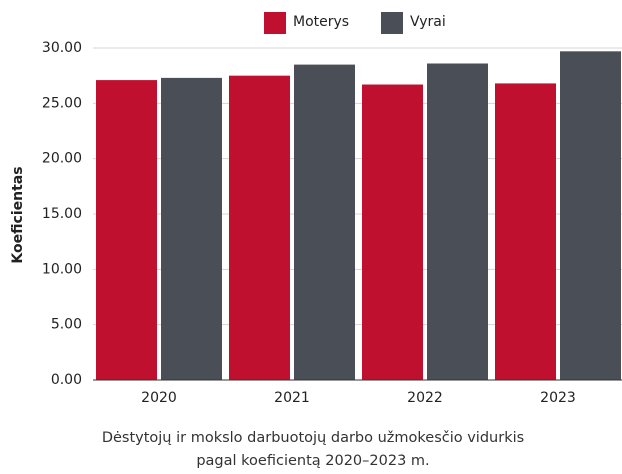 The width and height of the screenshot is (622, 474). What do you see at coordinates (18, 214) in the screenshot?
I see `y-axis-label: Koeficientas` at bounding box center [18, 214].